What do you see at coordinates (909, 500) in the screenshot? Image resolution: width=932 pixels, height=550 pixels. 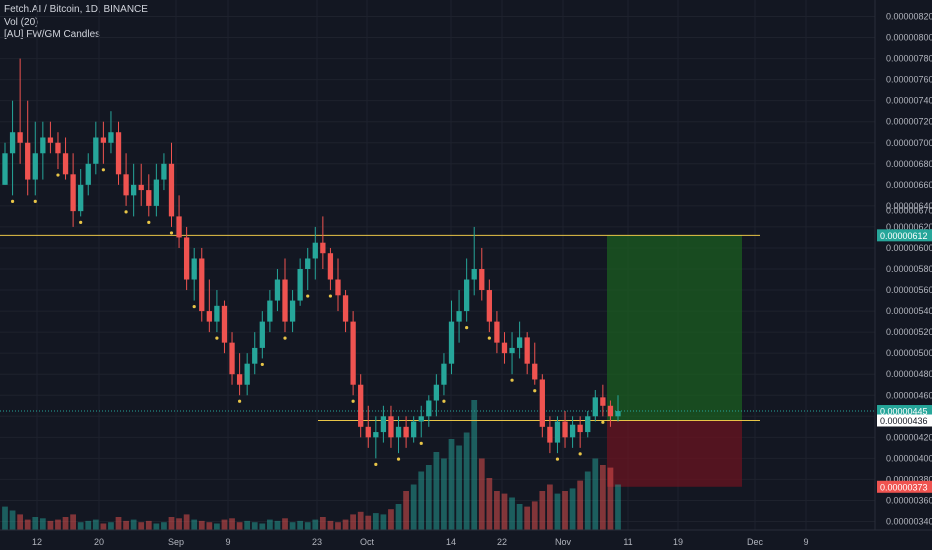 I see `price-tick-label: 0.00000360` at bounding box center [909, 500].